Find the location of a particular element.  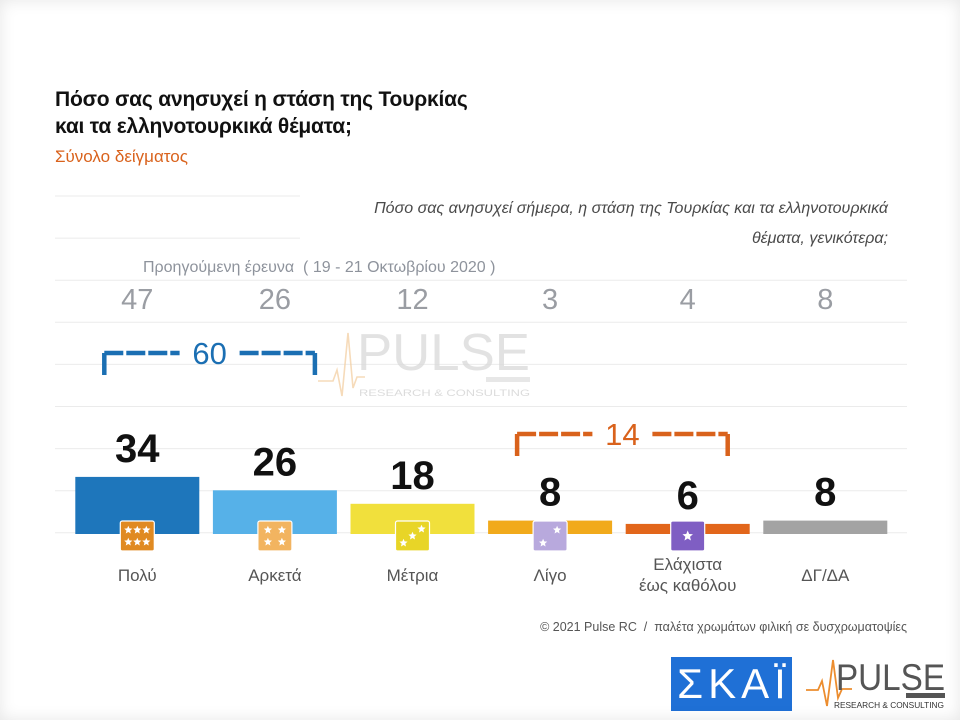

category-icons is located at coordinates (412, 536).